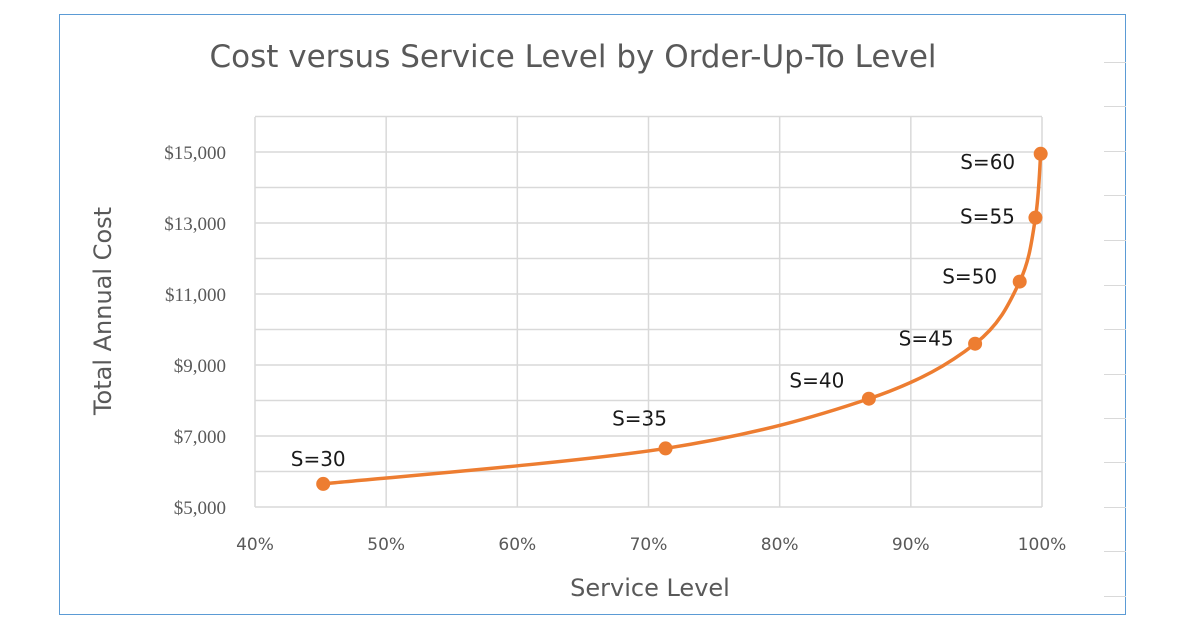 The width and height of the screenshot is (1186, 631). Describe the element at coordinates (255, 545) in the screenshot. I see `x-tick-label: 40%` at that location.